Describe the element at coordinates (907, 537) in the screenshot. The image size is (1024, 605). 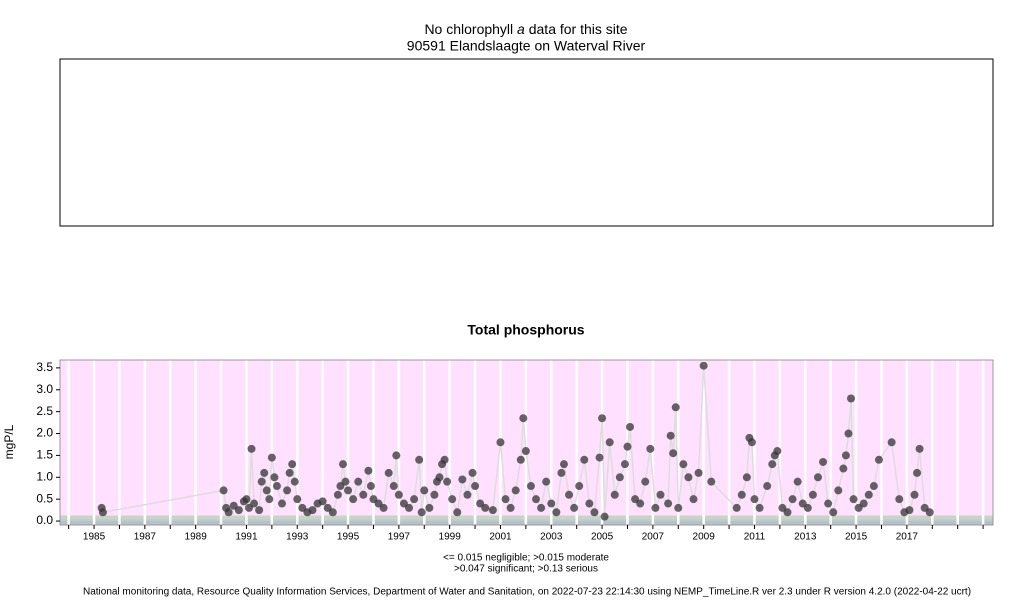
I see `x-tick-label: 2017` at that location.